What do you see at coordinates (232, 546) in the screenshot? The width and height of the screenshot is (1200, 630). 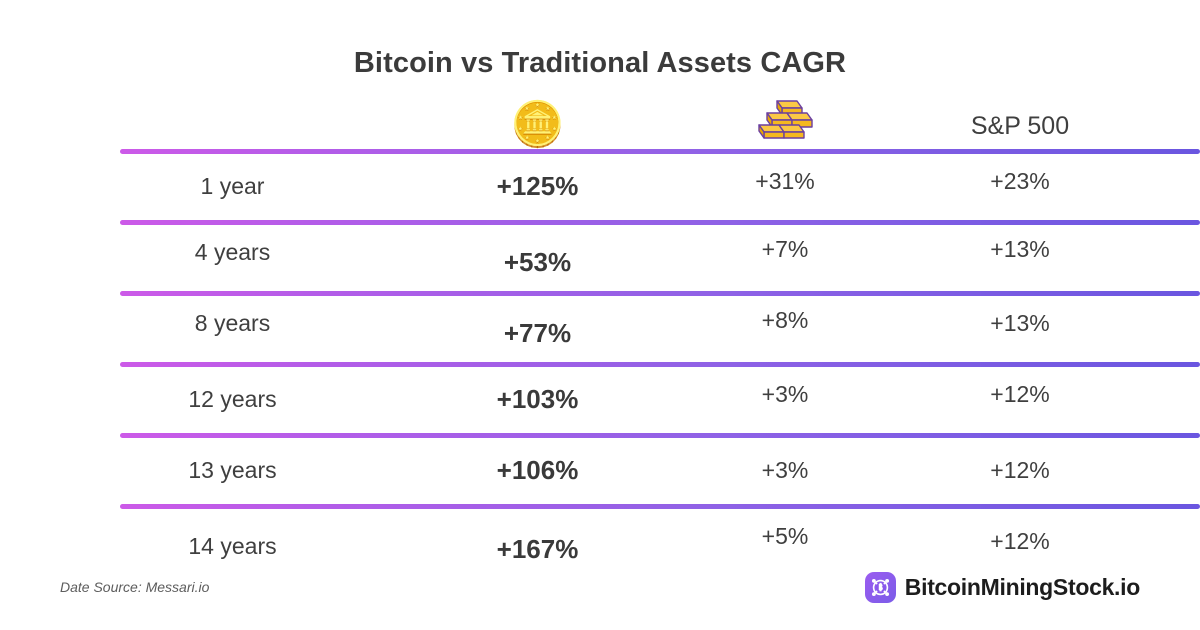 I see `row-period-label: 14 years` at bounding box center [232, 546].